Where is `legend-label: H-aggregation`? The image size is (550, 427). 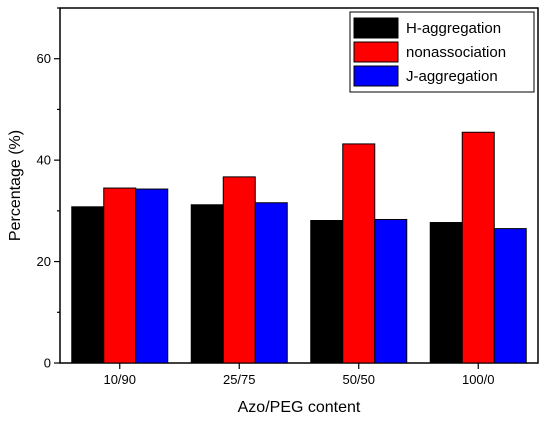
legend-label: H-aggregation is located at coordinates (453, 28).